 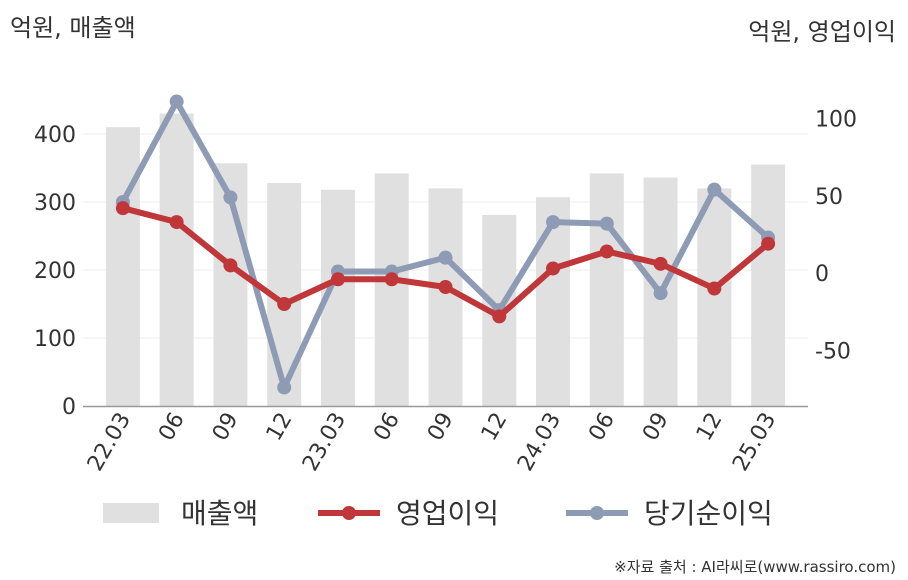 I want to click on right-axis-unit-label: 억원, 영업이익, so click(x=822, y=32).